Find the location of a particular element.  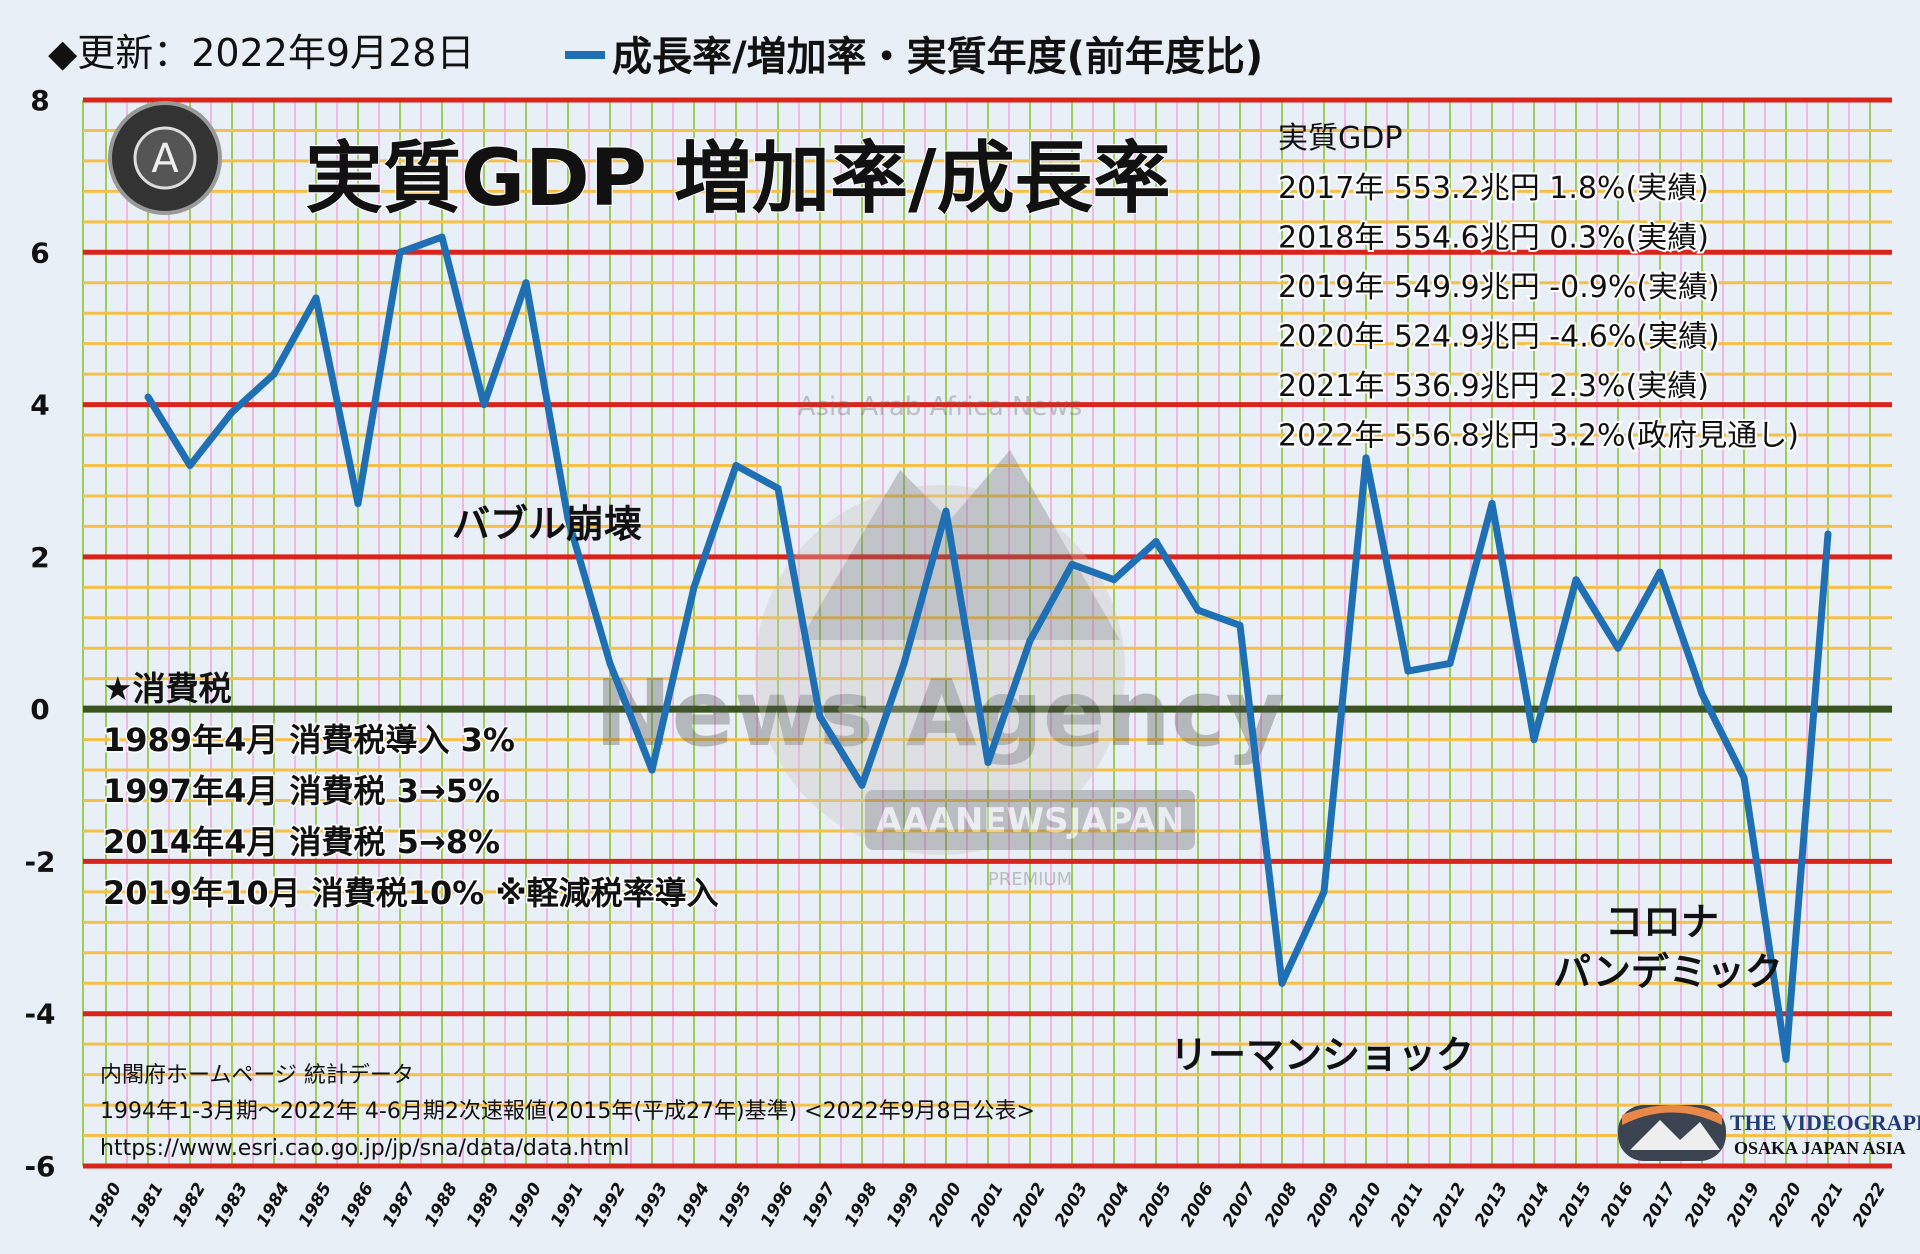

gdp-summary-title: 実質GDP is located at coordinates (1340, 138).